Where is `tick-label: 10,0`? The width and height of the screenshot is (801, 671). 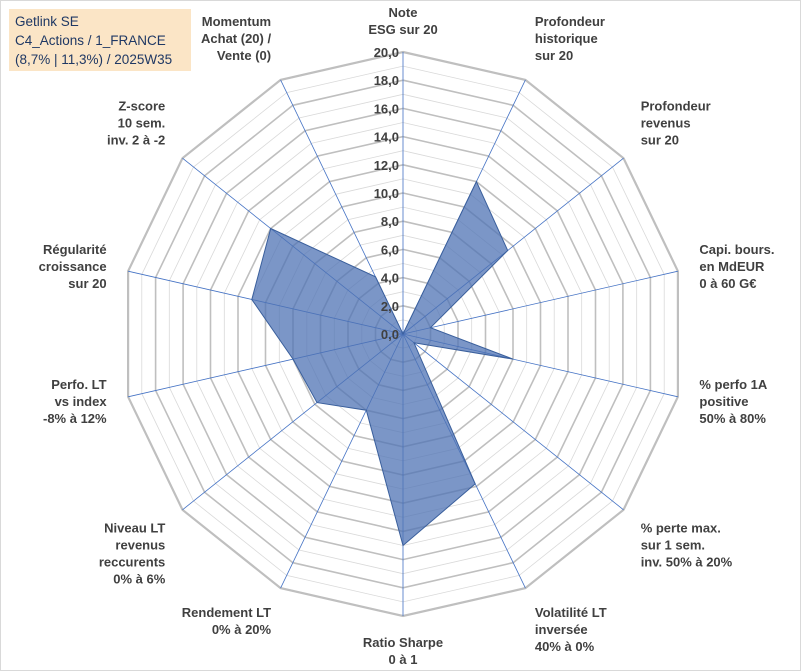
tick-label: 10,0 is located at coordinates (386, 193).